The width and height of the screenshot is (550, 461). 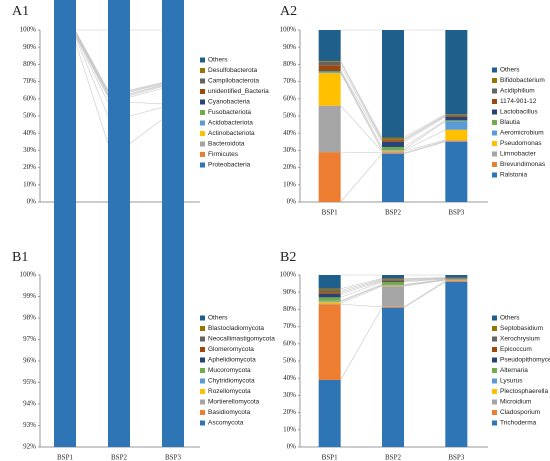 I want to click on y-tick-label: 96%, so click(x=29, y=361).